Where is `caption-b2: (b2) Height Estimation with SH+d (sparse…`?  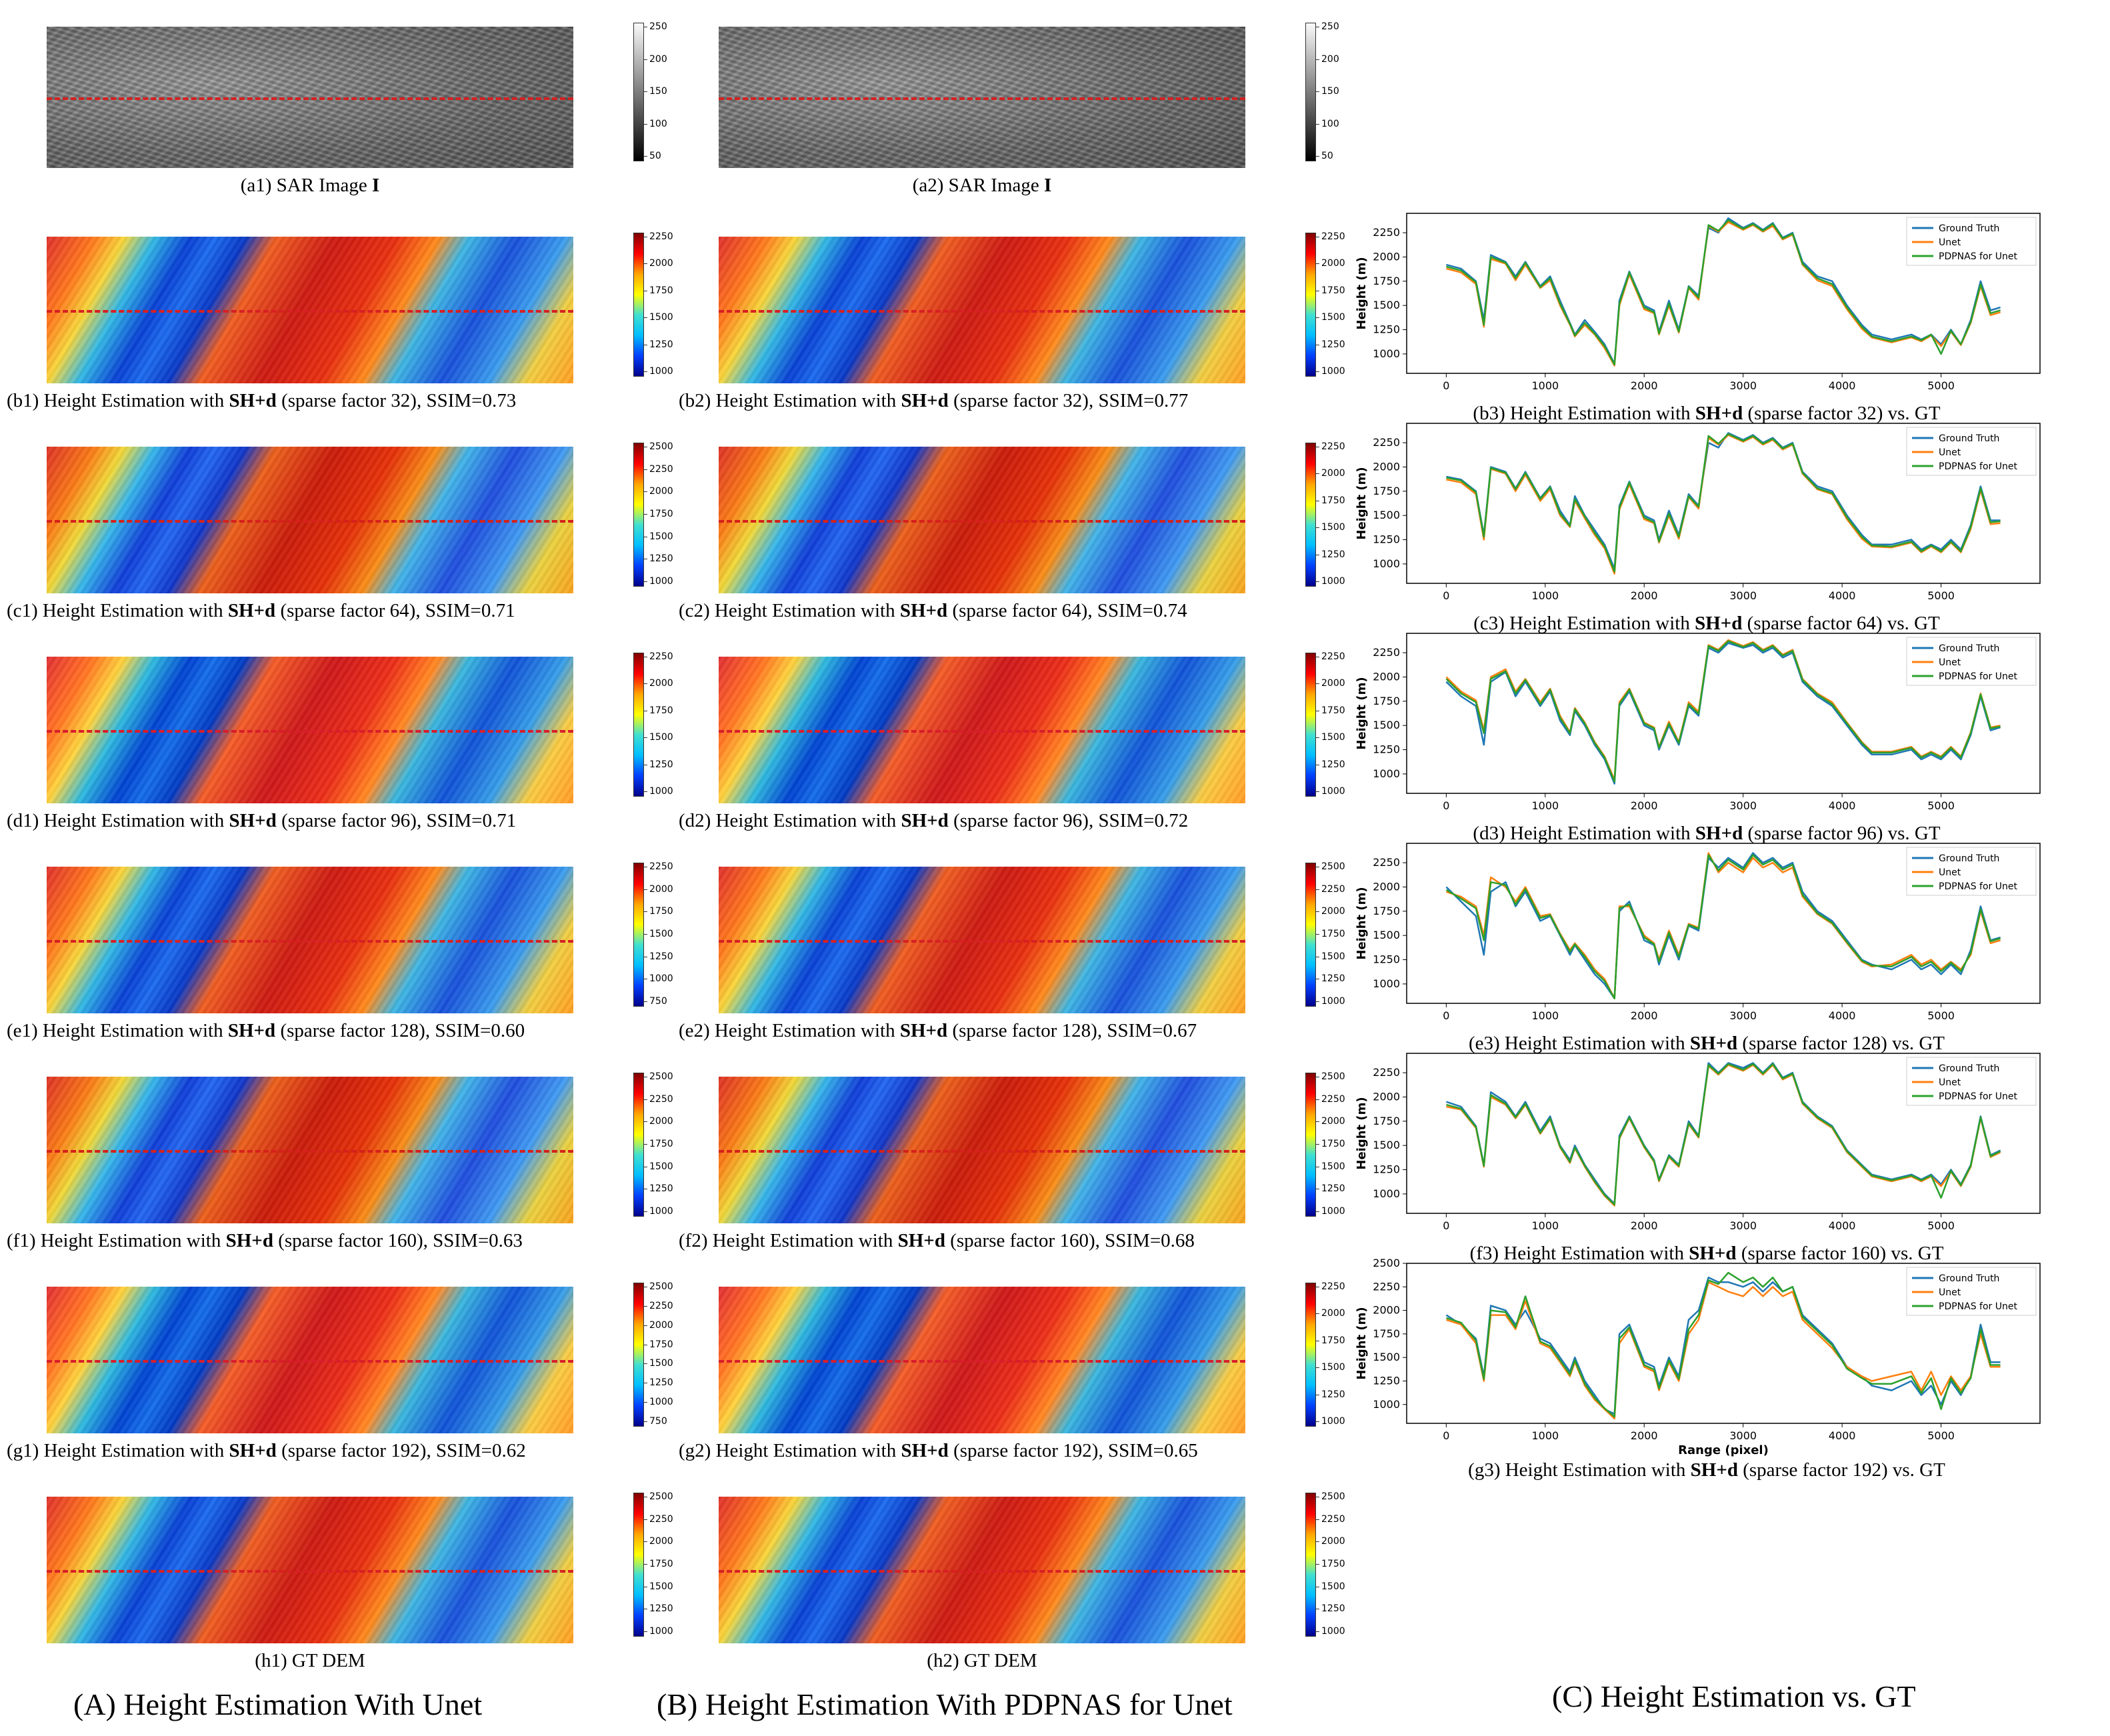
caption-b2: (b2) Height Estimation with SH+d (sparse… is located at coordinates (1012, 400).